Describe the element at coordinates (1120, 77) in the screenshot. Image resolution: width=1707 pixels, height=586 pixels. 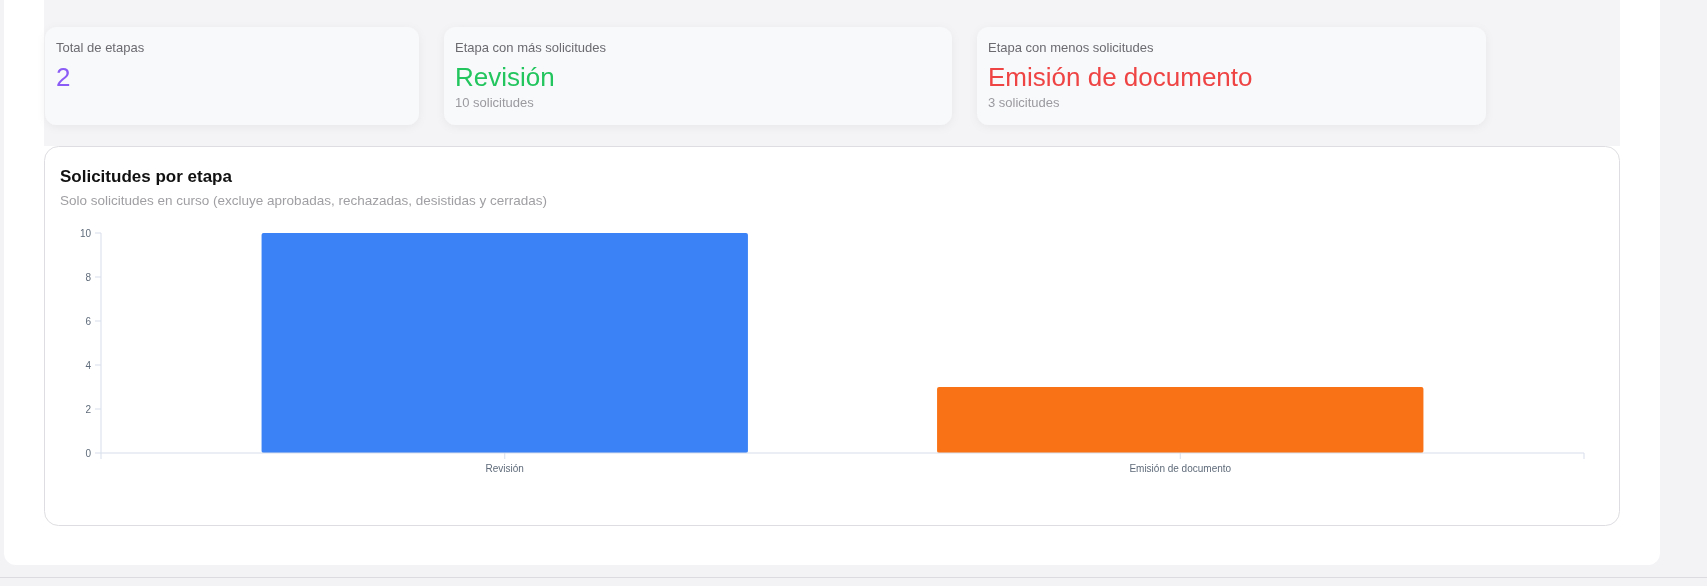
I see `text: Emisión de documento` at that location.